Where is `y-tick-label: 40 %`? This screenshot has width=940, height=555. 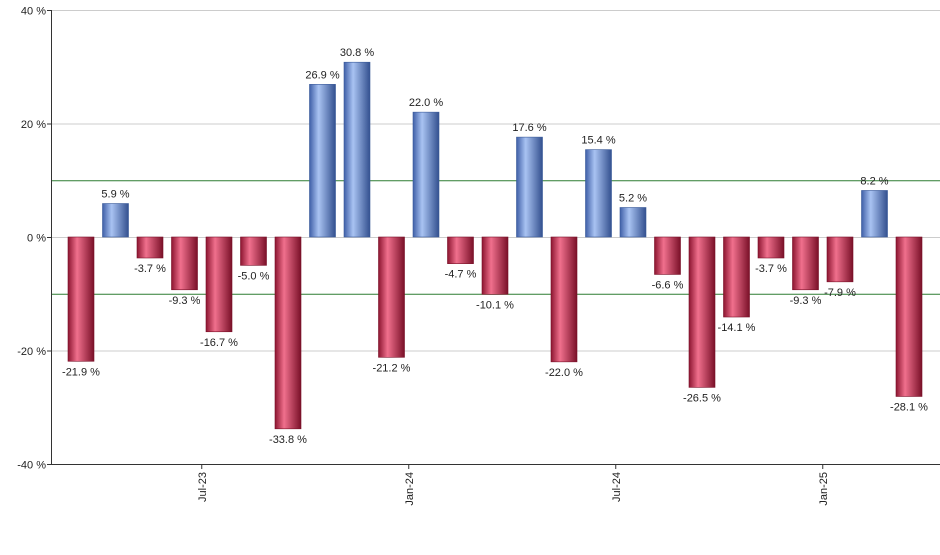
y-tick-label: 40 % is located at coordinates (33, 12).